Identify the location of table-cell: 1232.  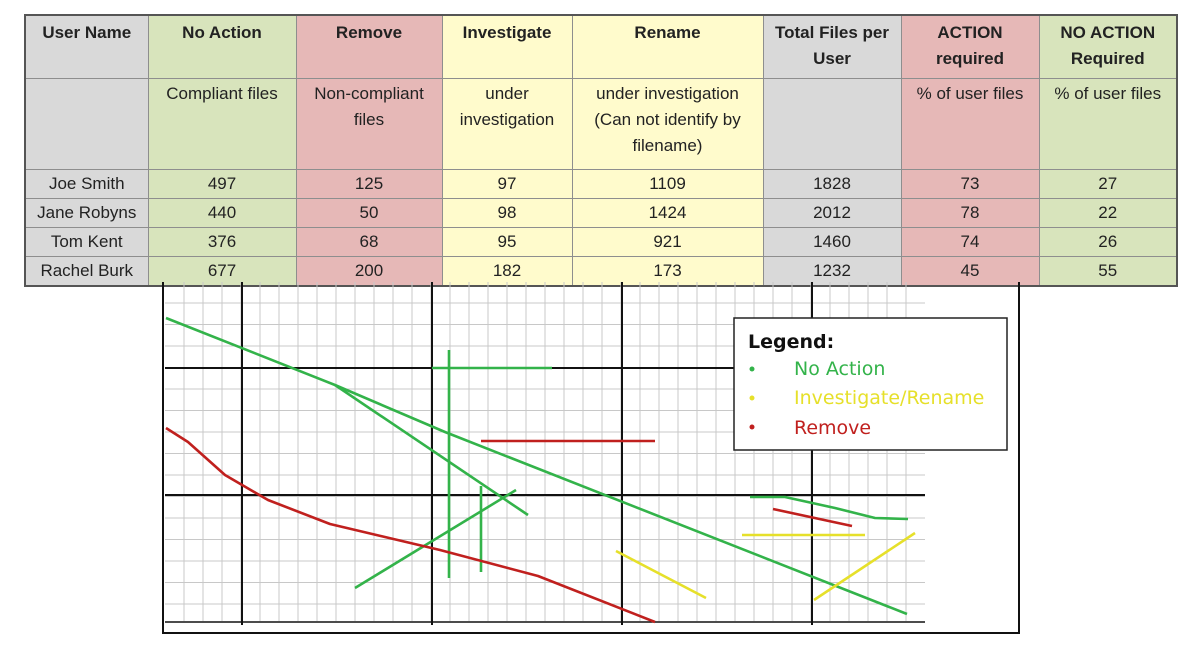
(832, 271).